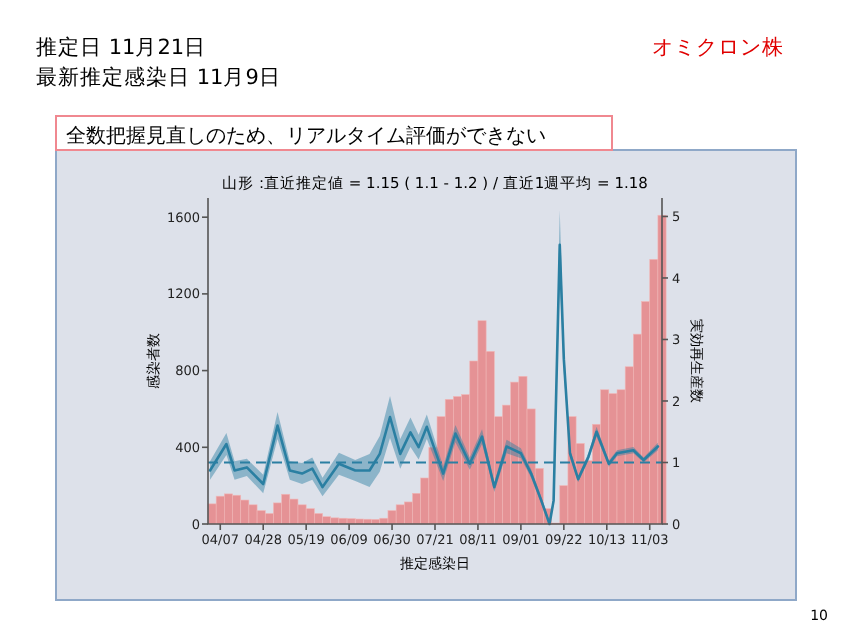  Describe the element at coordinates (121, 47) in the screenshot. I see `text: 推定日 11月21日` at that location.